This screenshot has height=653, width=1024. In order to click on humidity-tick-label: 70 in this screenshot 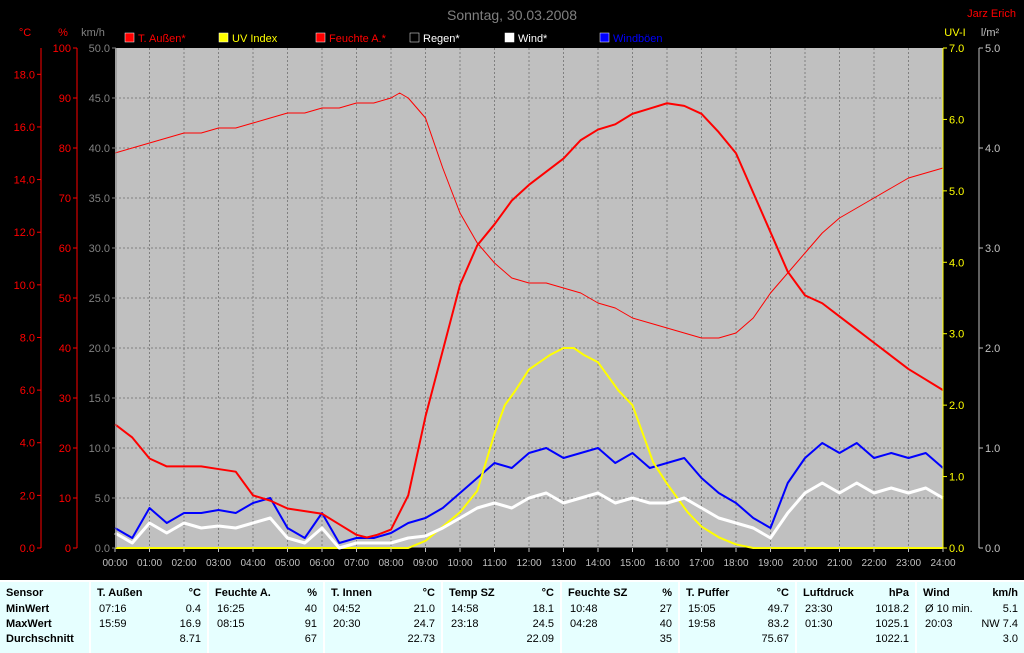, I will do `click(65, 199)`.